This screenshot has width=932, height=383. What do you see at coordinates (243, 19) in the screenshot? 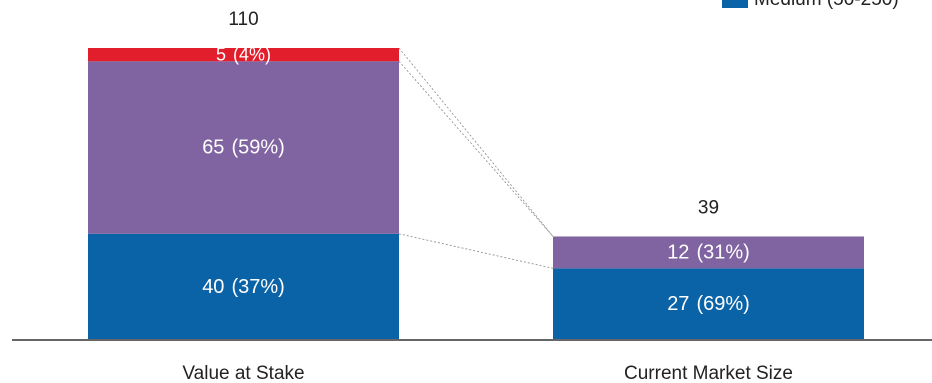
I see `total-label-1: 110` at bounding box center [243, 19].